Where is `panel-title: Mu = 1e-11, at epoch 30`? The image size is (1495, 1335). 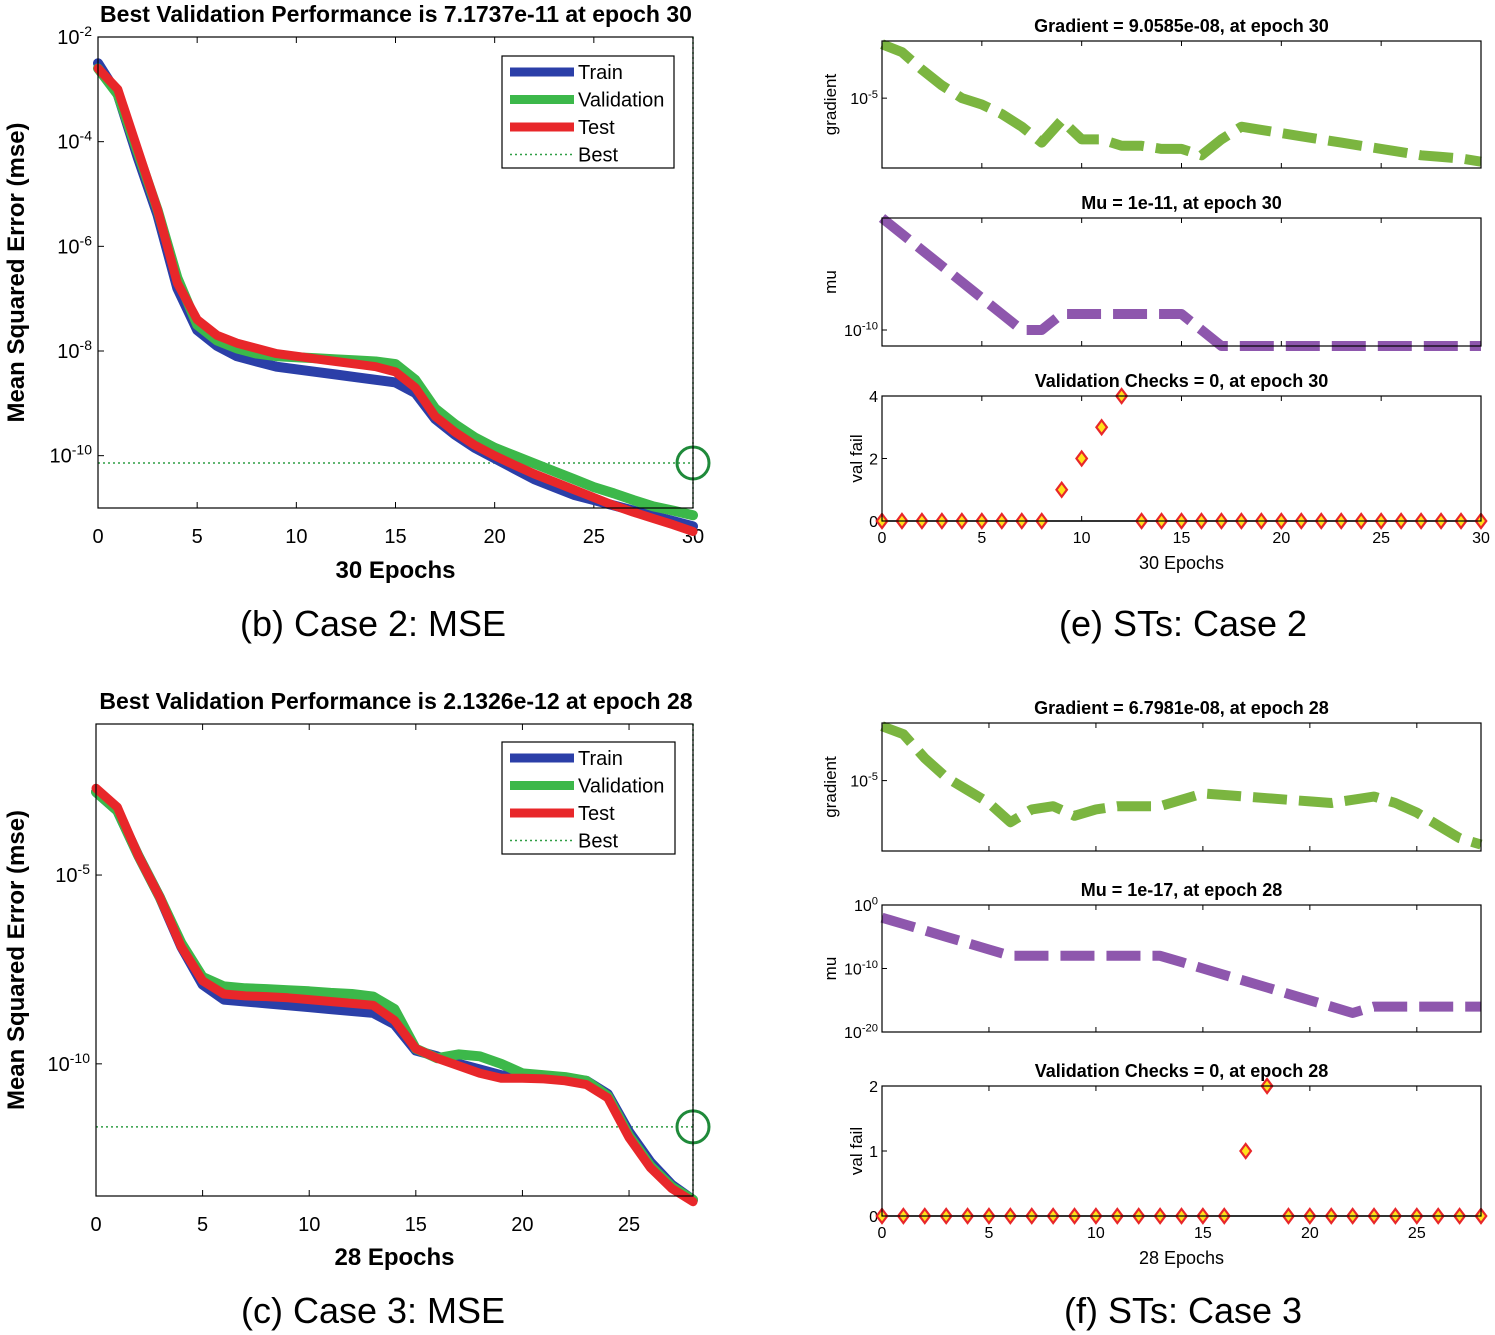 panel-title: Mu = 1e-11, at epoch 30 is located at coordinates (1181, 203).